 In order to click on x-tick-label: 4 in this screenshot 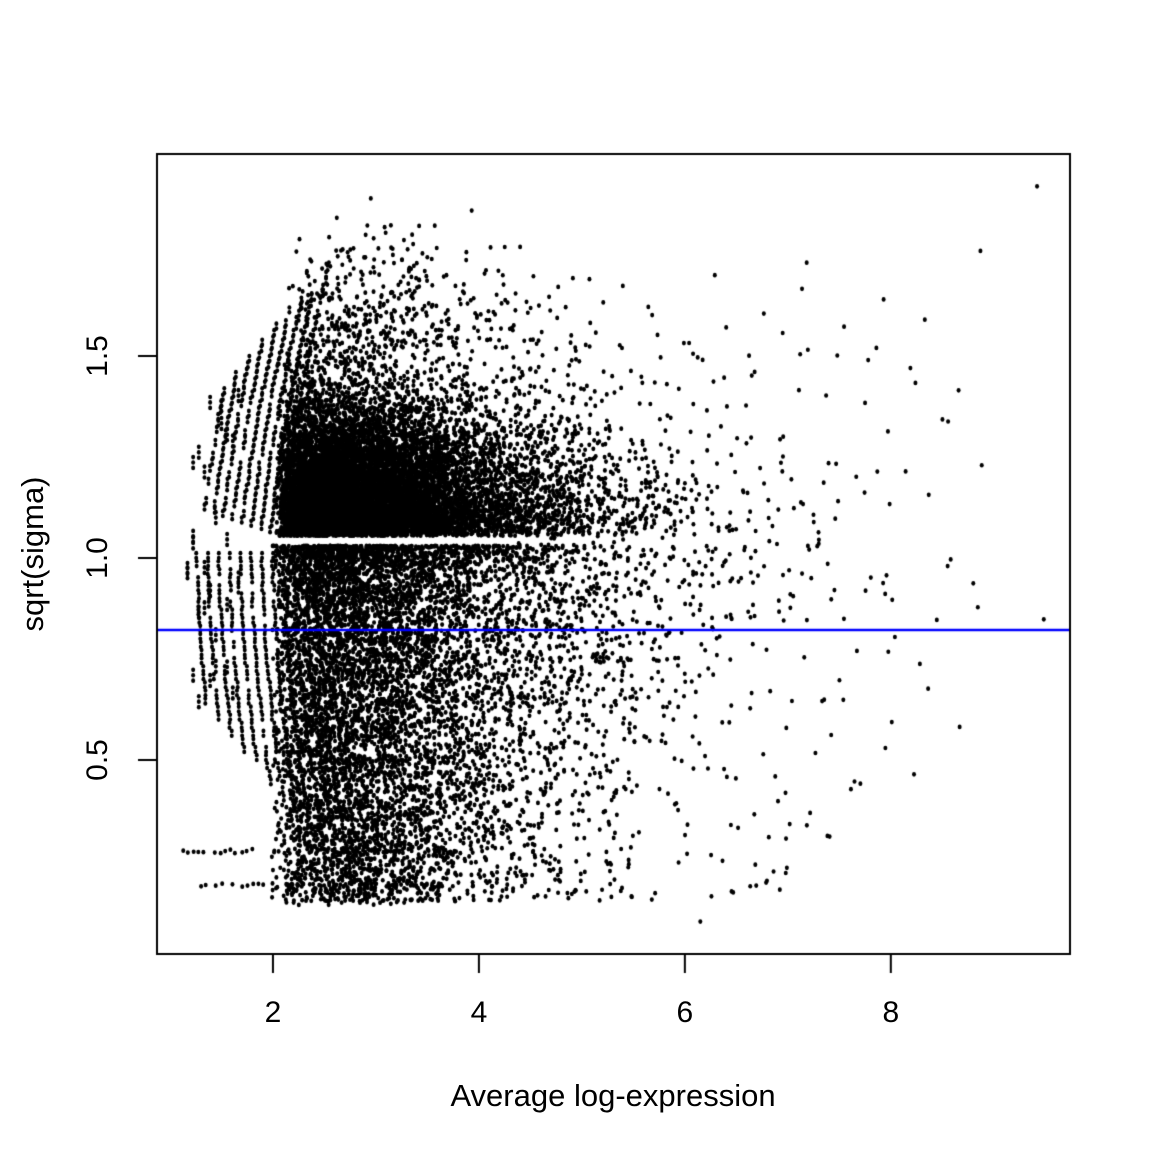, I will do `click(479, 1012)`.